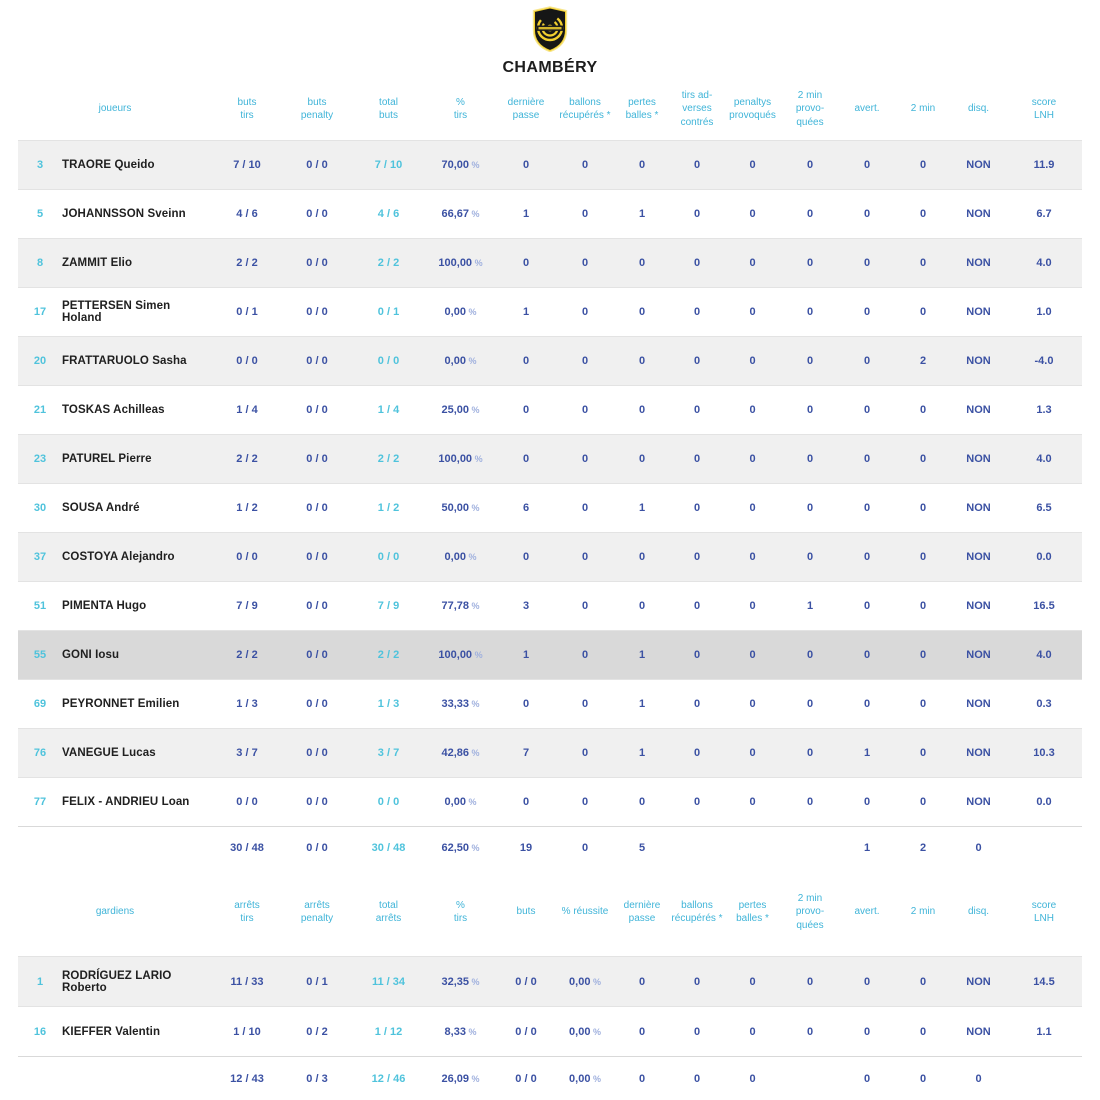  What do you see at coordinates (118, 557) in the screenshot?
I see `player-name: COSTOYA Alejandro` at bounding box center [118, 557].